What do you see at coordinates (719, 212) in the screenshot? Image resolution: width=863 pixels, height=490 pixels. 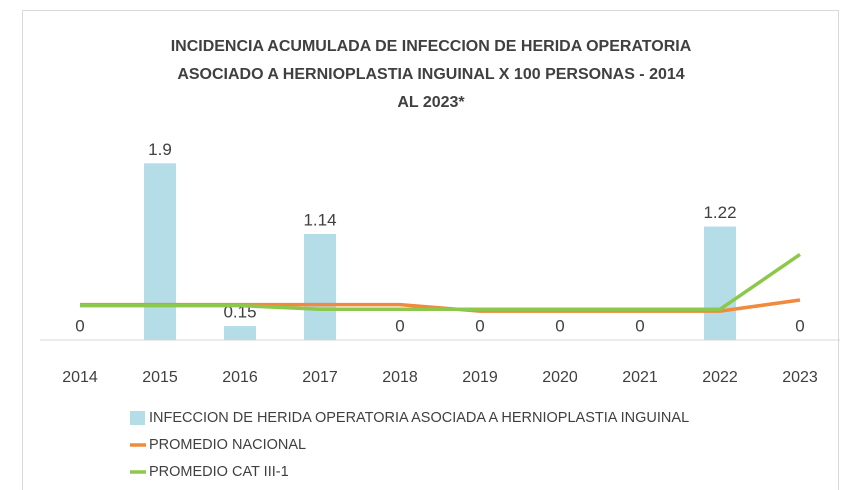 I see `data-label: 1.22` at bounding box center [719, 212].